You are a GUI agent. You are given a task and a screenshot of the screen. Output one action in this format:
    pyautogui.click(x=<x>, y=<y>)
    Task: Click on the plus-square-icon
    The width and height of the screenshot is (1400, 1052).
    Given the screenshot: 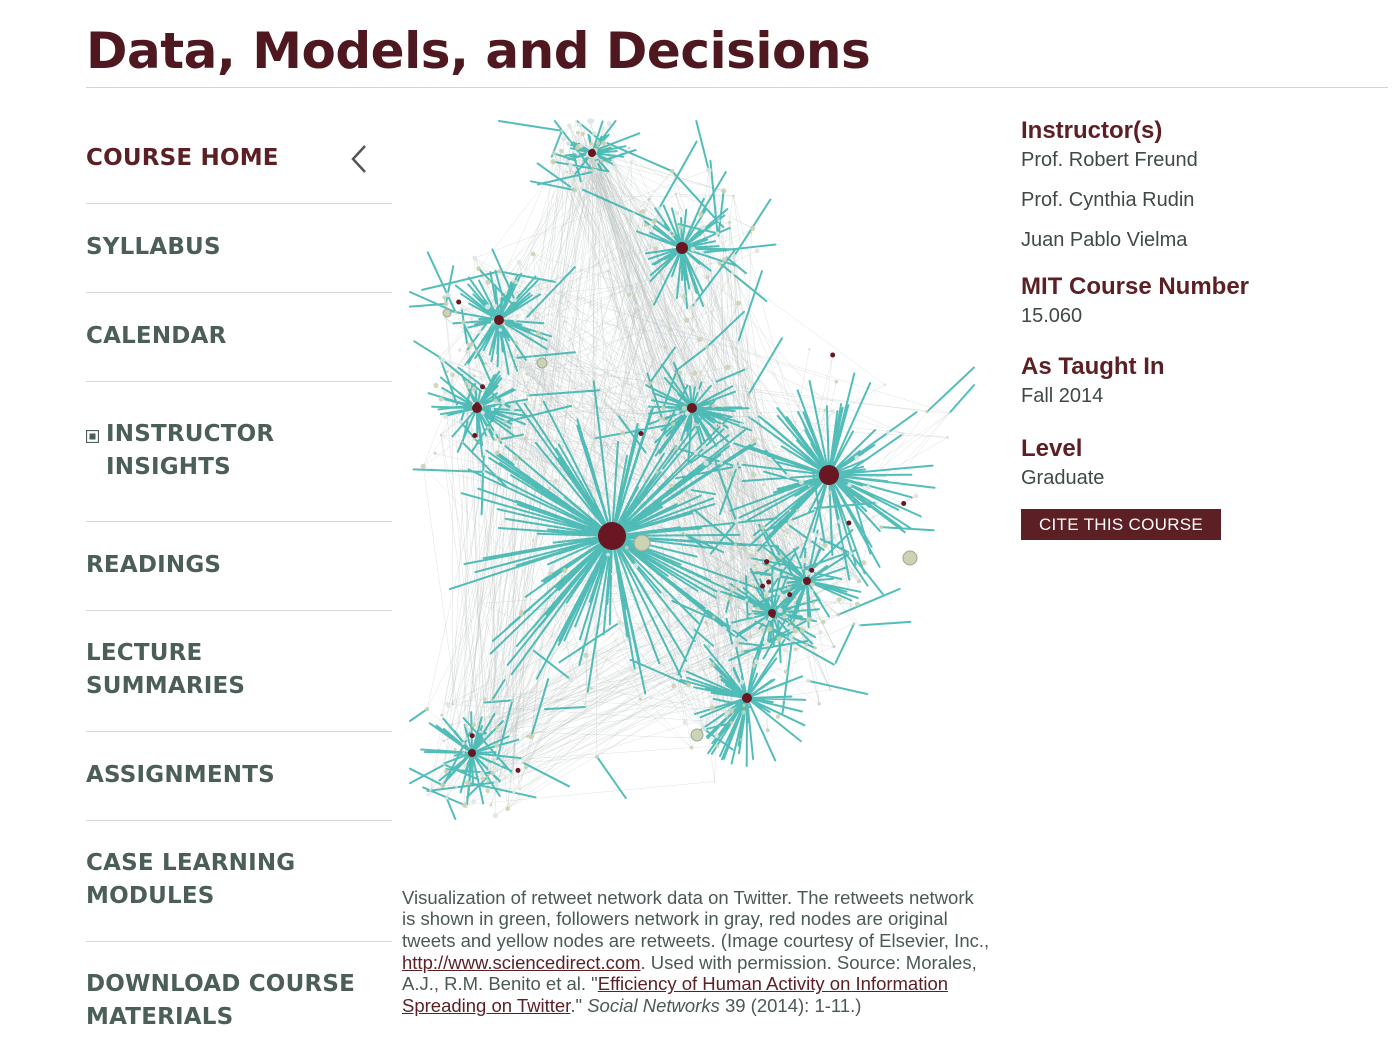 What is the action you would take?
    pyautogui.click(x=92, y=436)
    